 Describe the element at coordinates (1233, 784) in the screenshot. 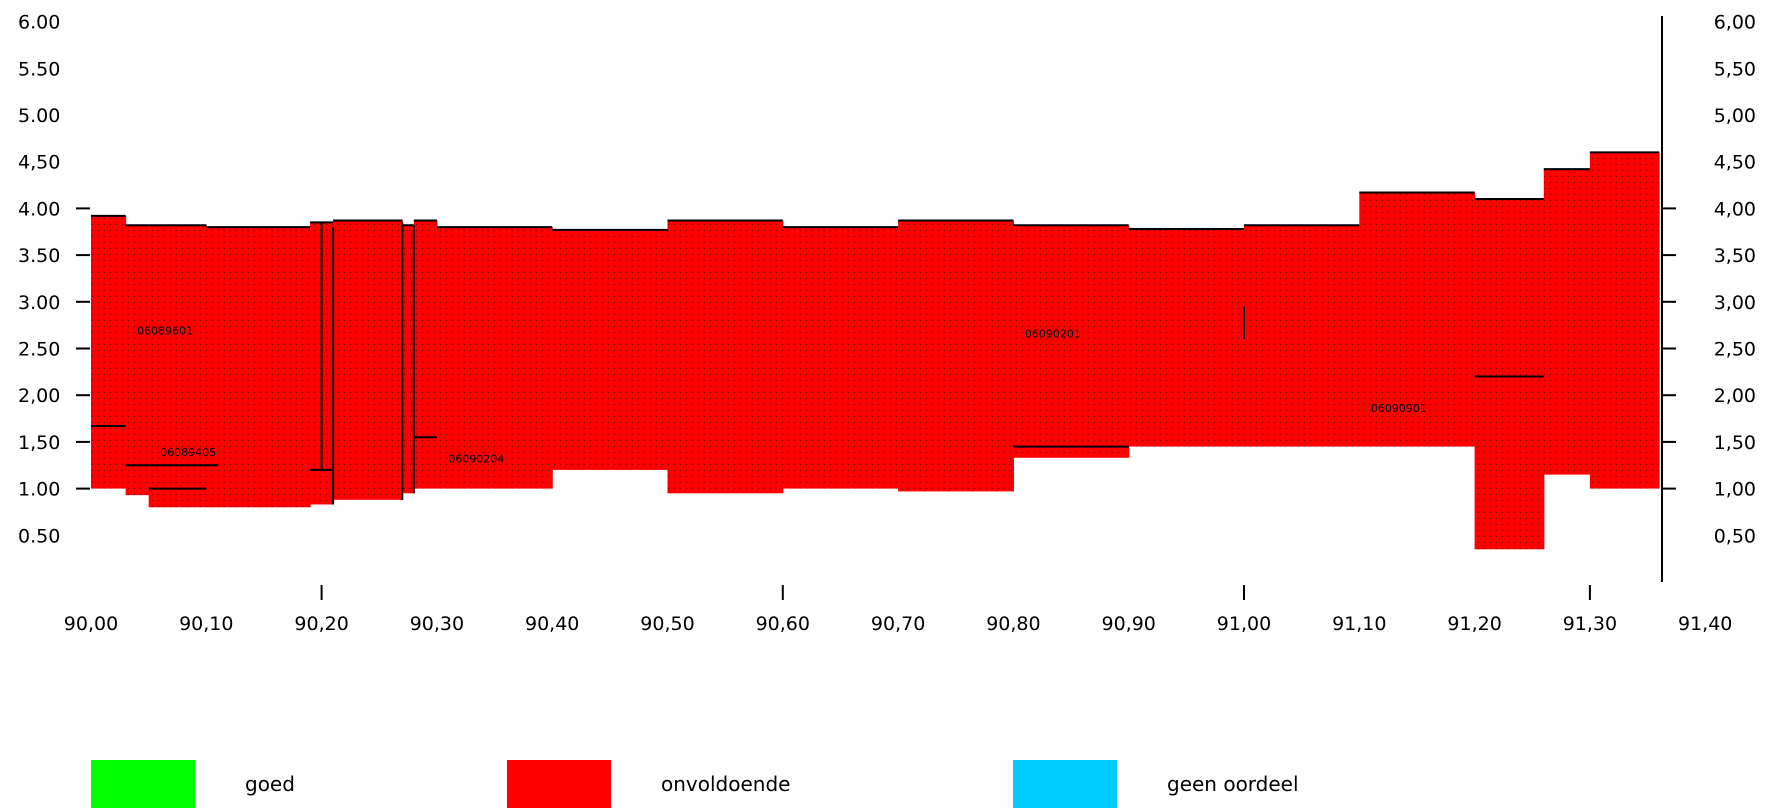

I see `legend-label-2: geen oordeel` at that location.